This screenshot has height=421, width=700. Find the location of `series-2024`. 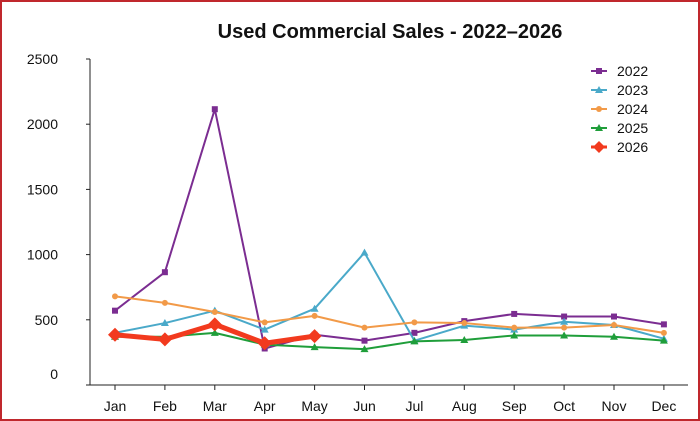

series-2024 is located at coordinates (389, 314).